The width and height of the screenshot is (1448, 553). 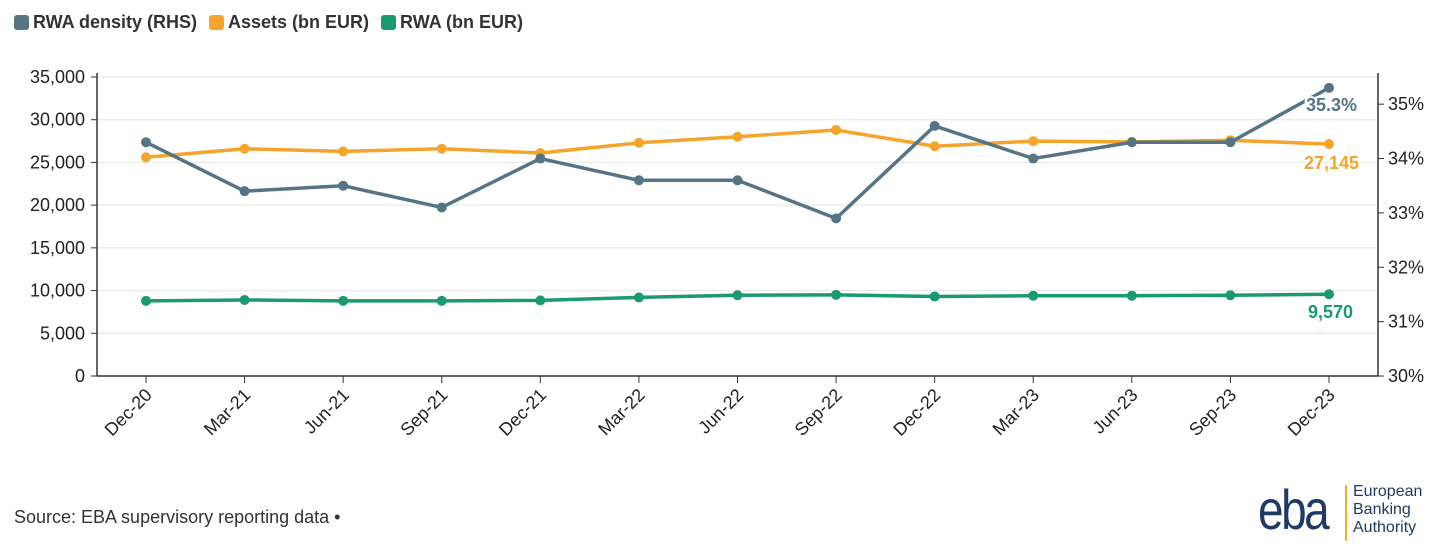 What do you see at coordinates (389, 22) in the screenshot?
I see `legend-swatch-rwa` at bounding box center [389, 22].